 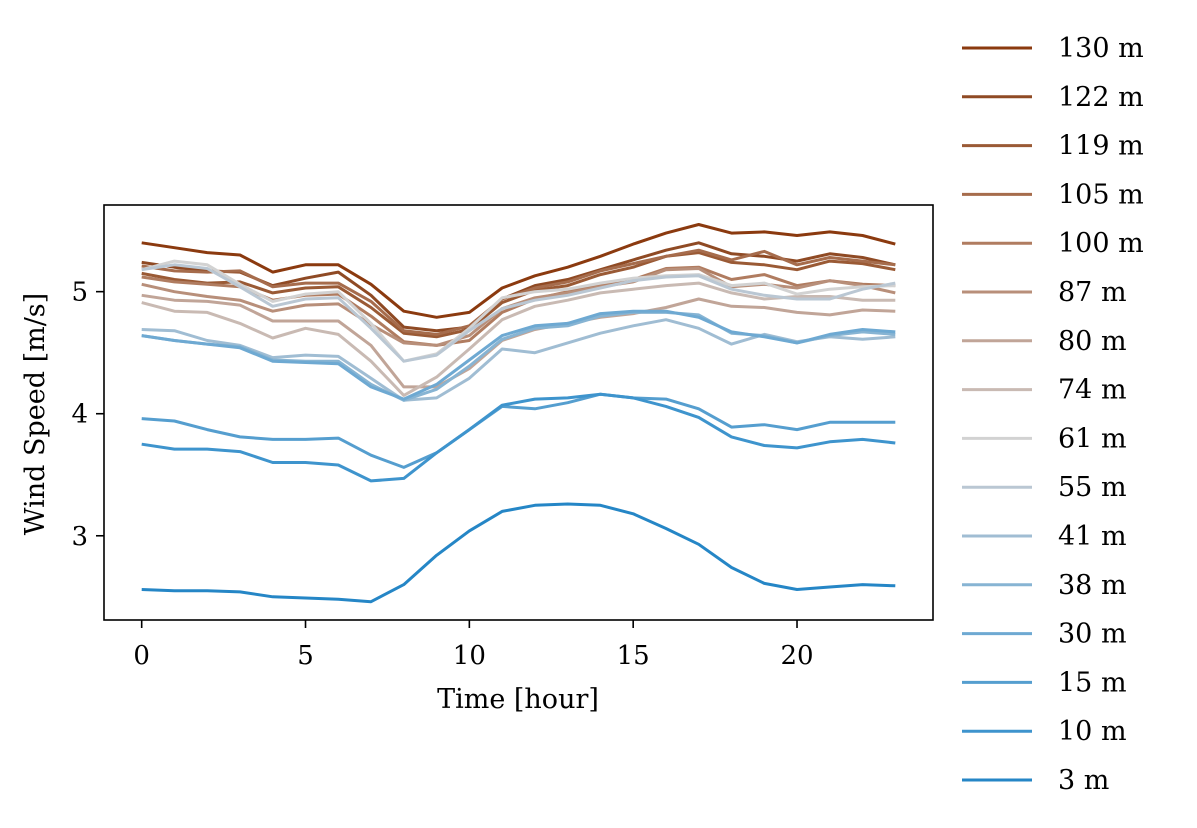 I want to click on legend-label-5: 87 m, so click(x=1092, y=292).